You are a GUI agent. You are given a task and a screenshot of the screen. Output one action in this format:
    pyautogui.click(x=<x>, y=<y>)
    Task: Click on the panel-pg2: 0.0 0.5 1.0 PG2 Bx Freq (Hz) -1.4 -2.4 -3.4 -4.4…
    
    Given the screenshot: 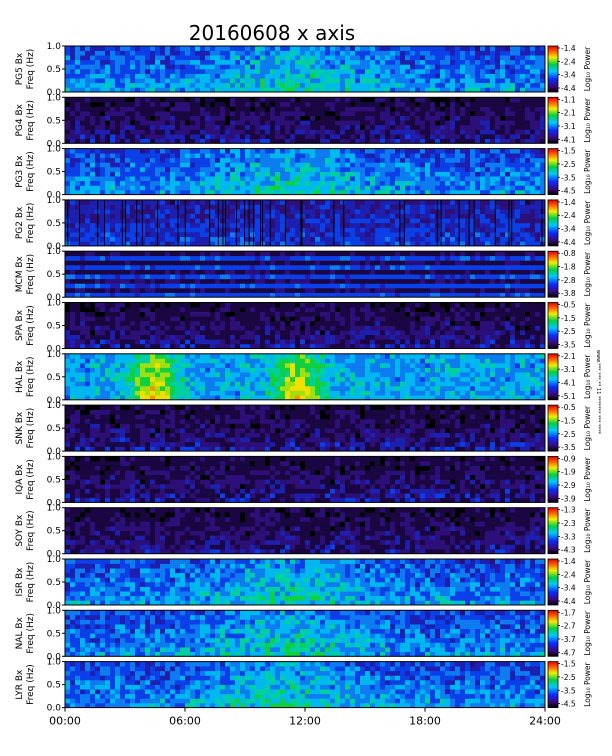 What is the action you would take?
    pyautogui.click(x=303, y=224)
    